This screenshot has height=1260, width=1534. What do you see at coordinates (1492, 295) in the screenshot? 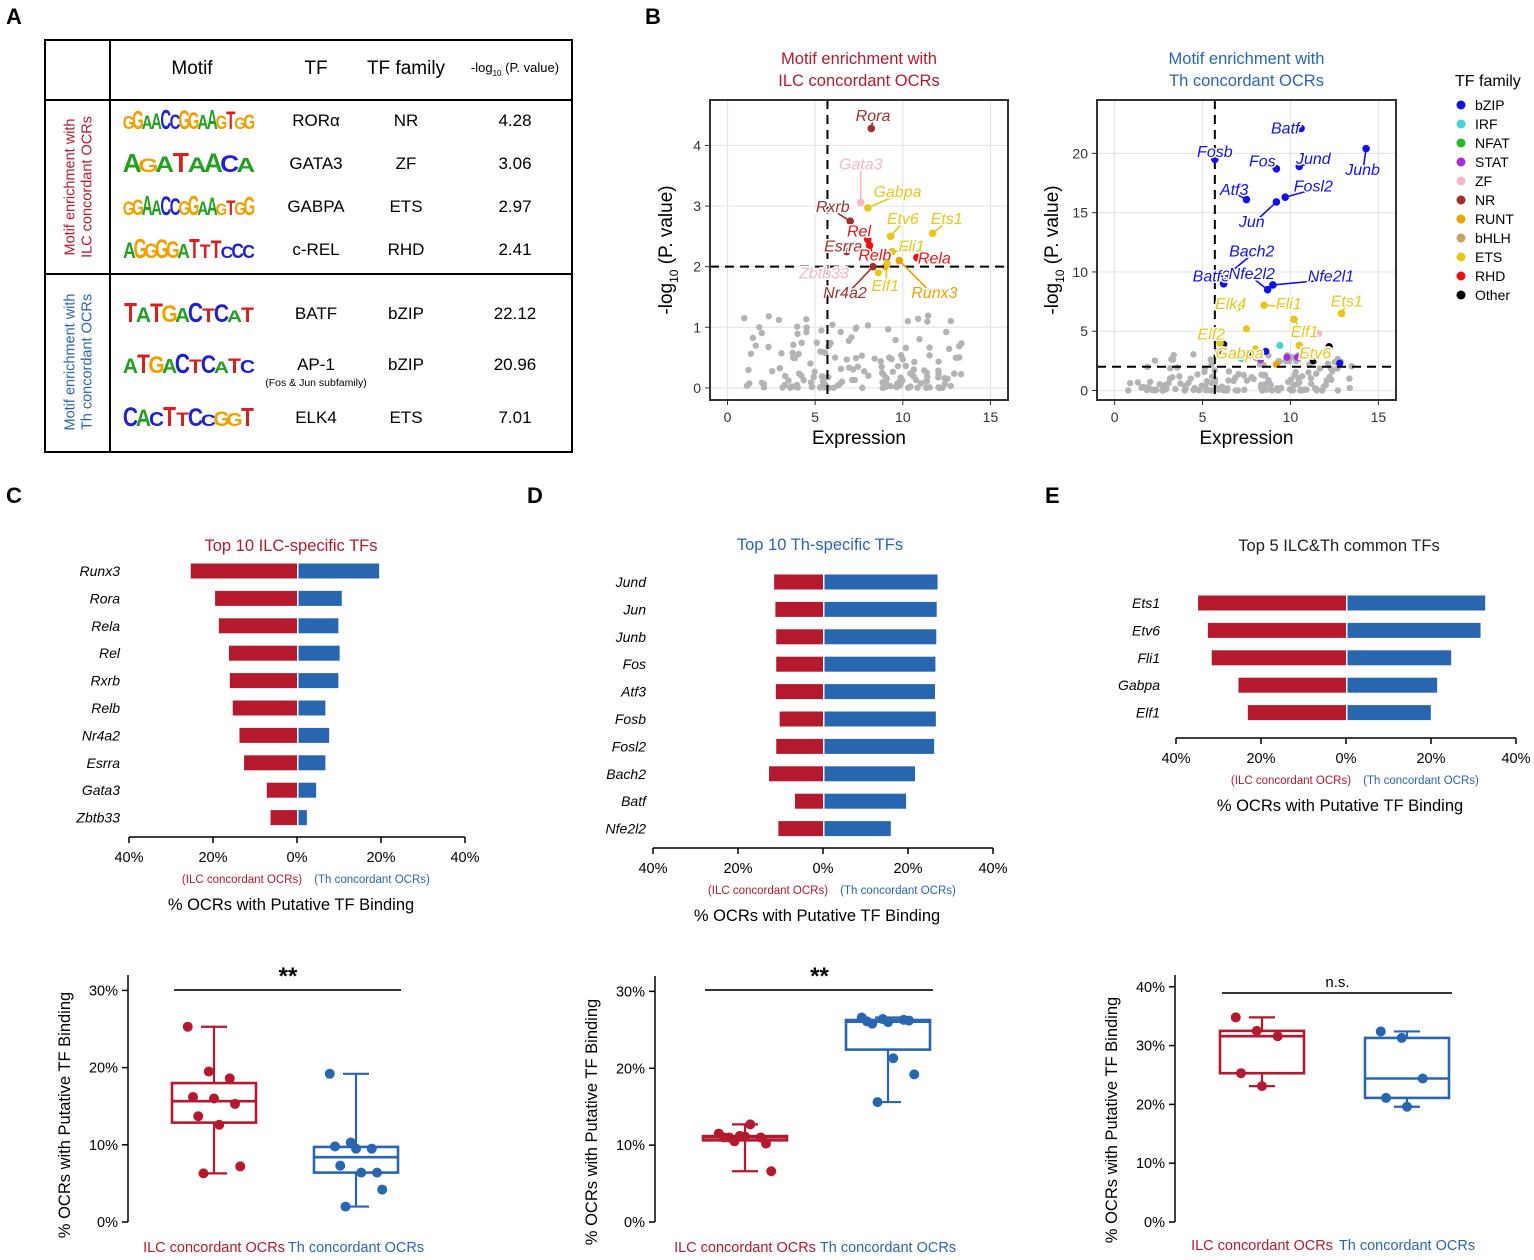
I see `legend-label: Other` at bounding box center [1492, 295].